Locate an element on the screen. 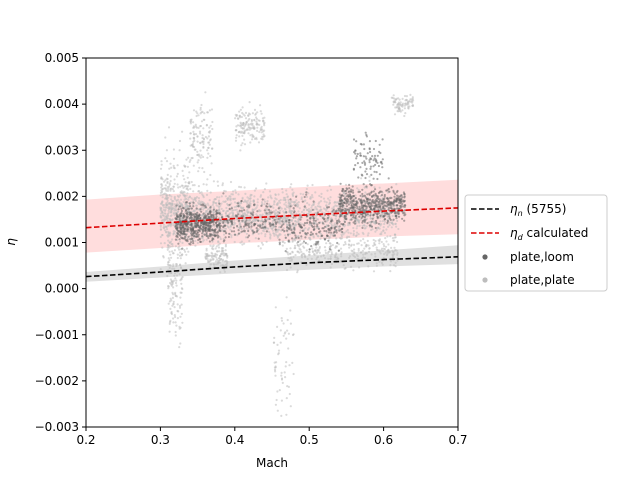 Image resolution: width=640 pixels, height=480 pixels. legend-eta-n-suffix: (5755) is located at coordinates (545, 209).